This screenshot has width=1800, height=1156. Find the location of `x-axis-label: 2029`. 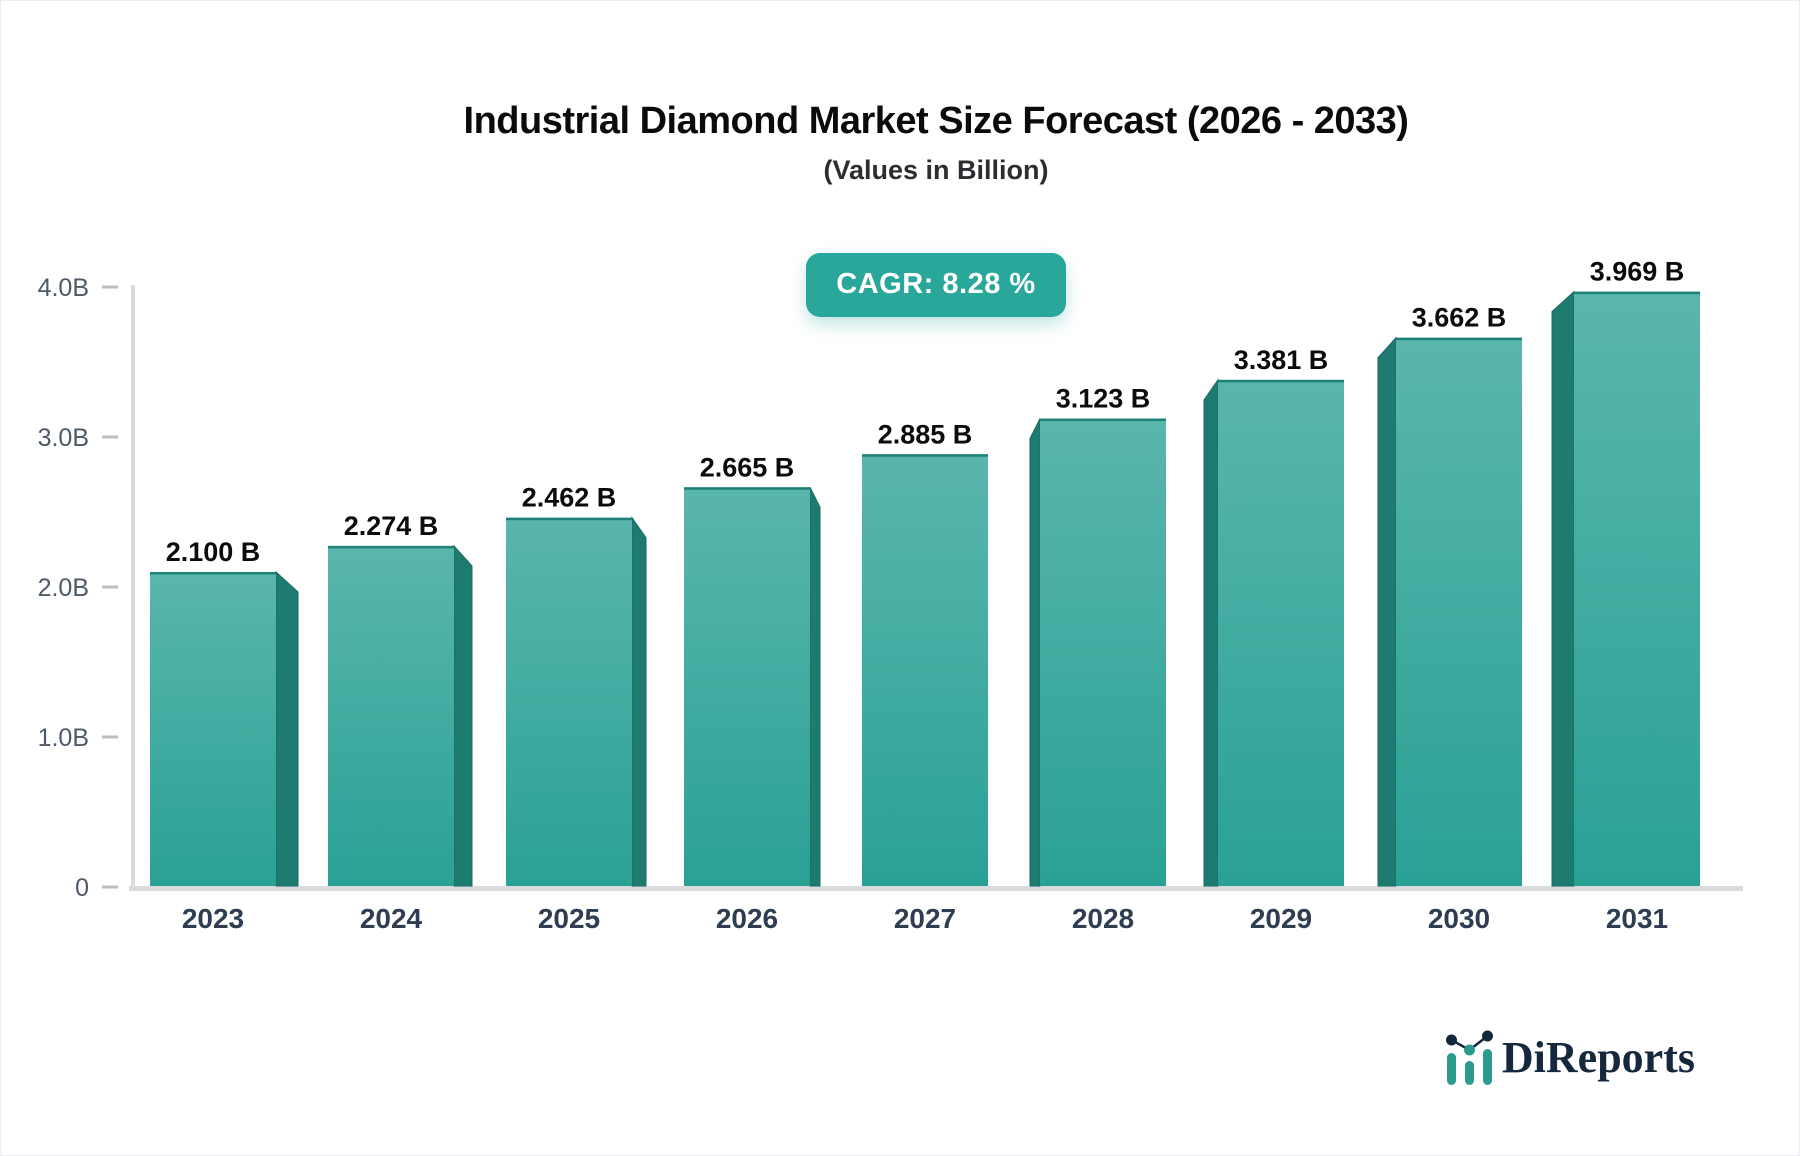

x-axis-label: 2029 is located at coordinates (1281, 918).